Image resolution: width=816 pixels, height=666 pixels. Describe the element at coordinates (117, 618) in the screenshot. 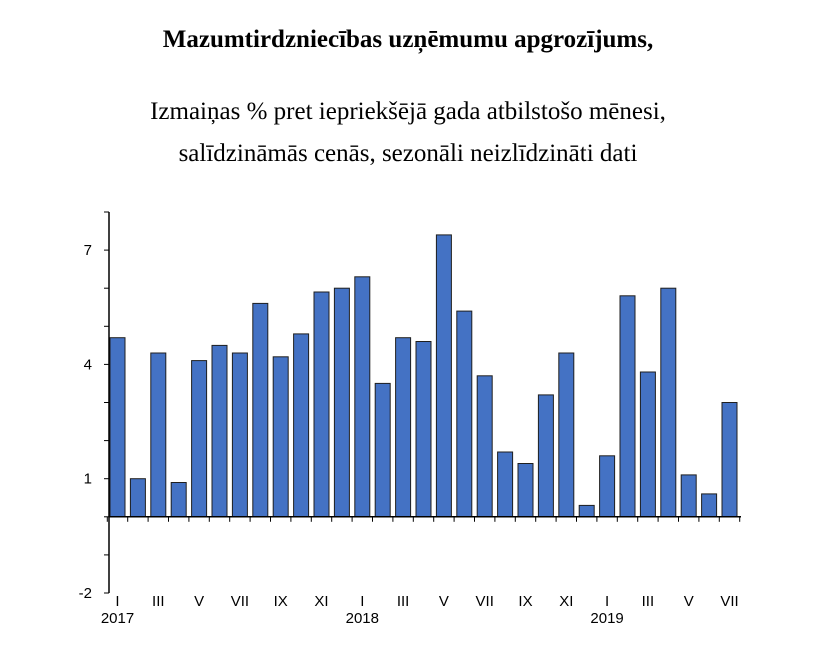

I see `year-label: 2017` at that location.